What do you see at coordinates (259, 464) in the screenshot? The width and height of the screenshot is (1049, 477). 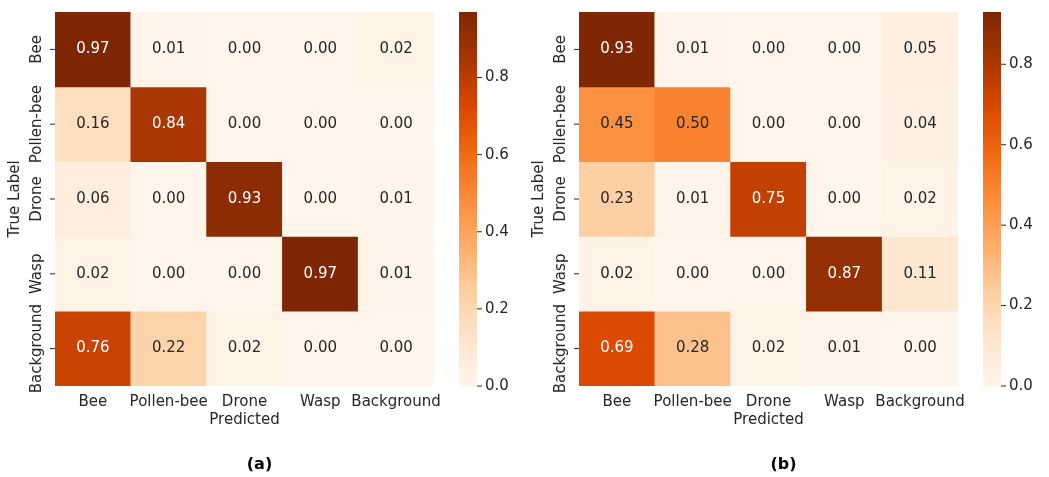 I see `text: (a)` at bounding box center [259, 464].